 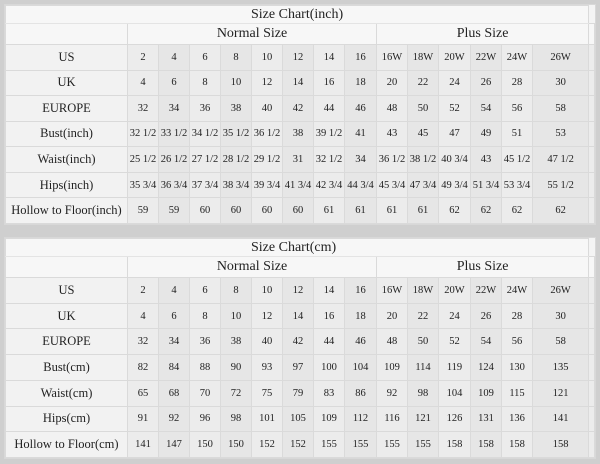 What do you see at coordinates (486, 210) in the screenshot?
I see `table-cell: 62` at bounding box center [486, 210].